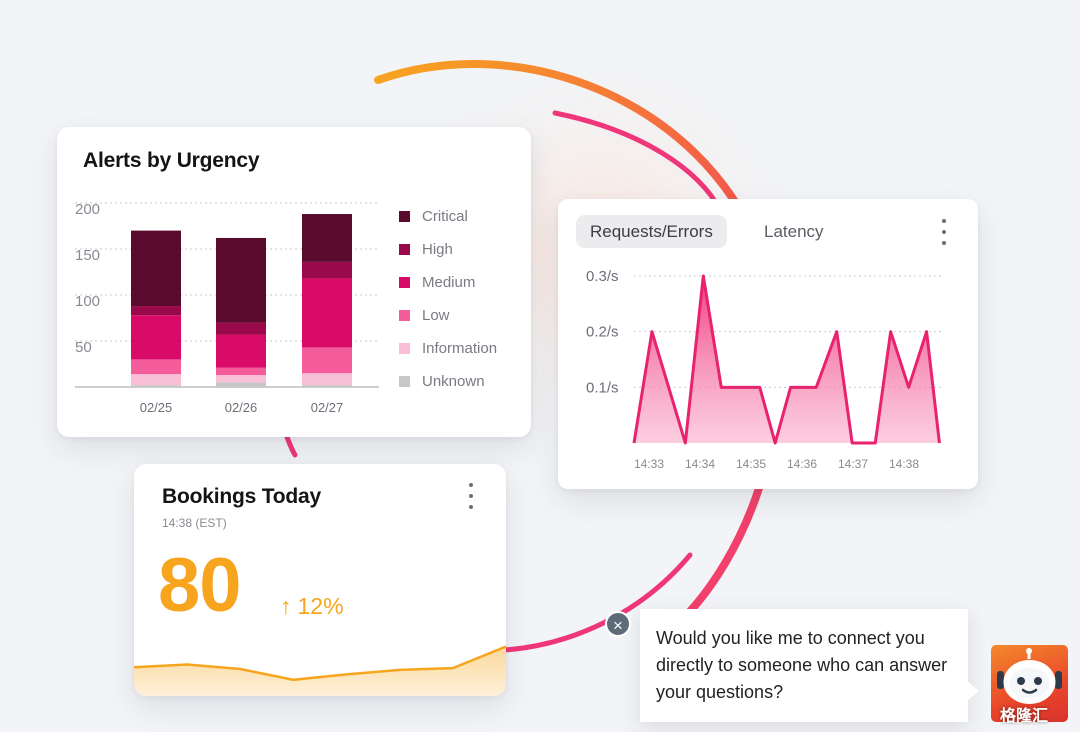 The height and width of the screenshot is (732, 1080). What do you see at coordinates (87, 255) in the screenshot?
I see `y-tick-label: 150` at bounding box center [87, 255].